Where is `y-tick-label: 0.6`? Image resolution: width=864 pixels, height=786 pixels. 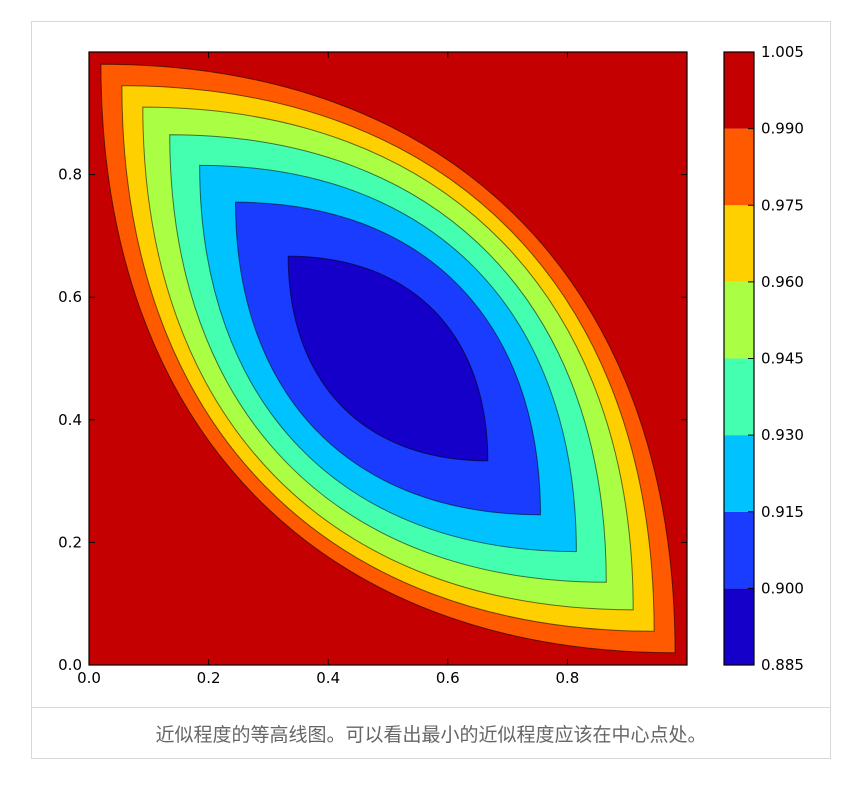
y-tick-label: 0.6 is located at coordinates (70, 297).